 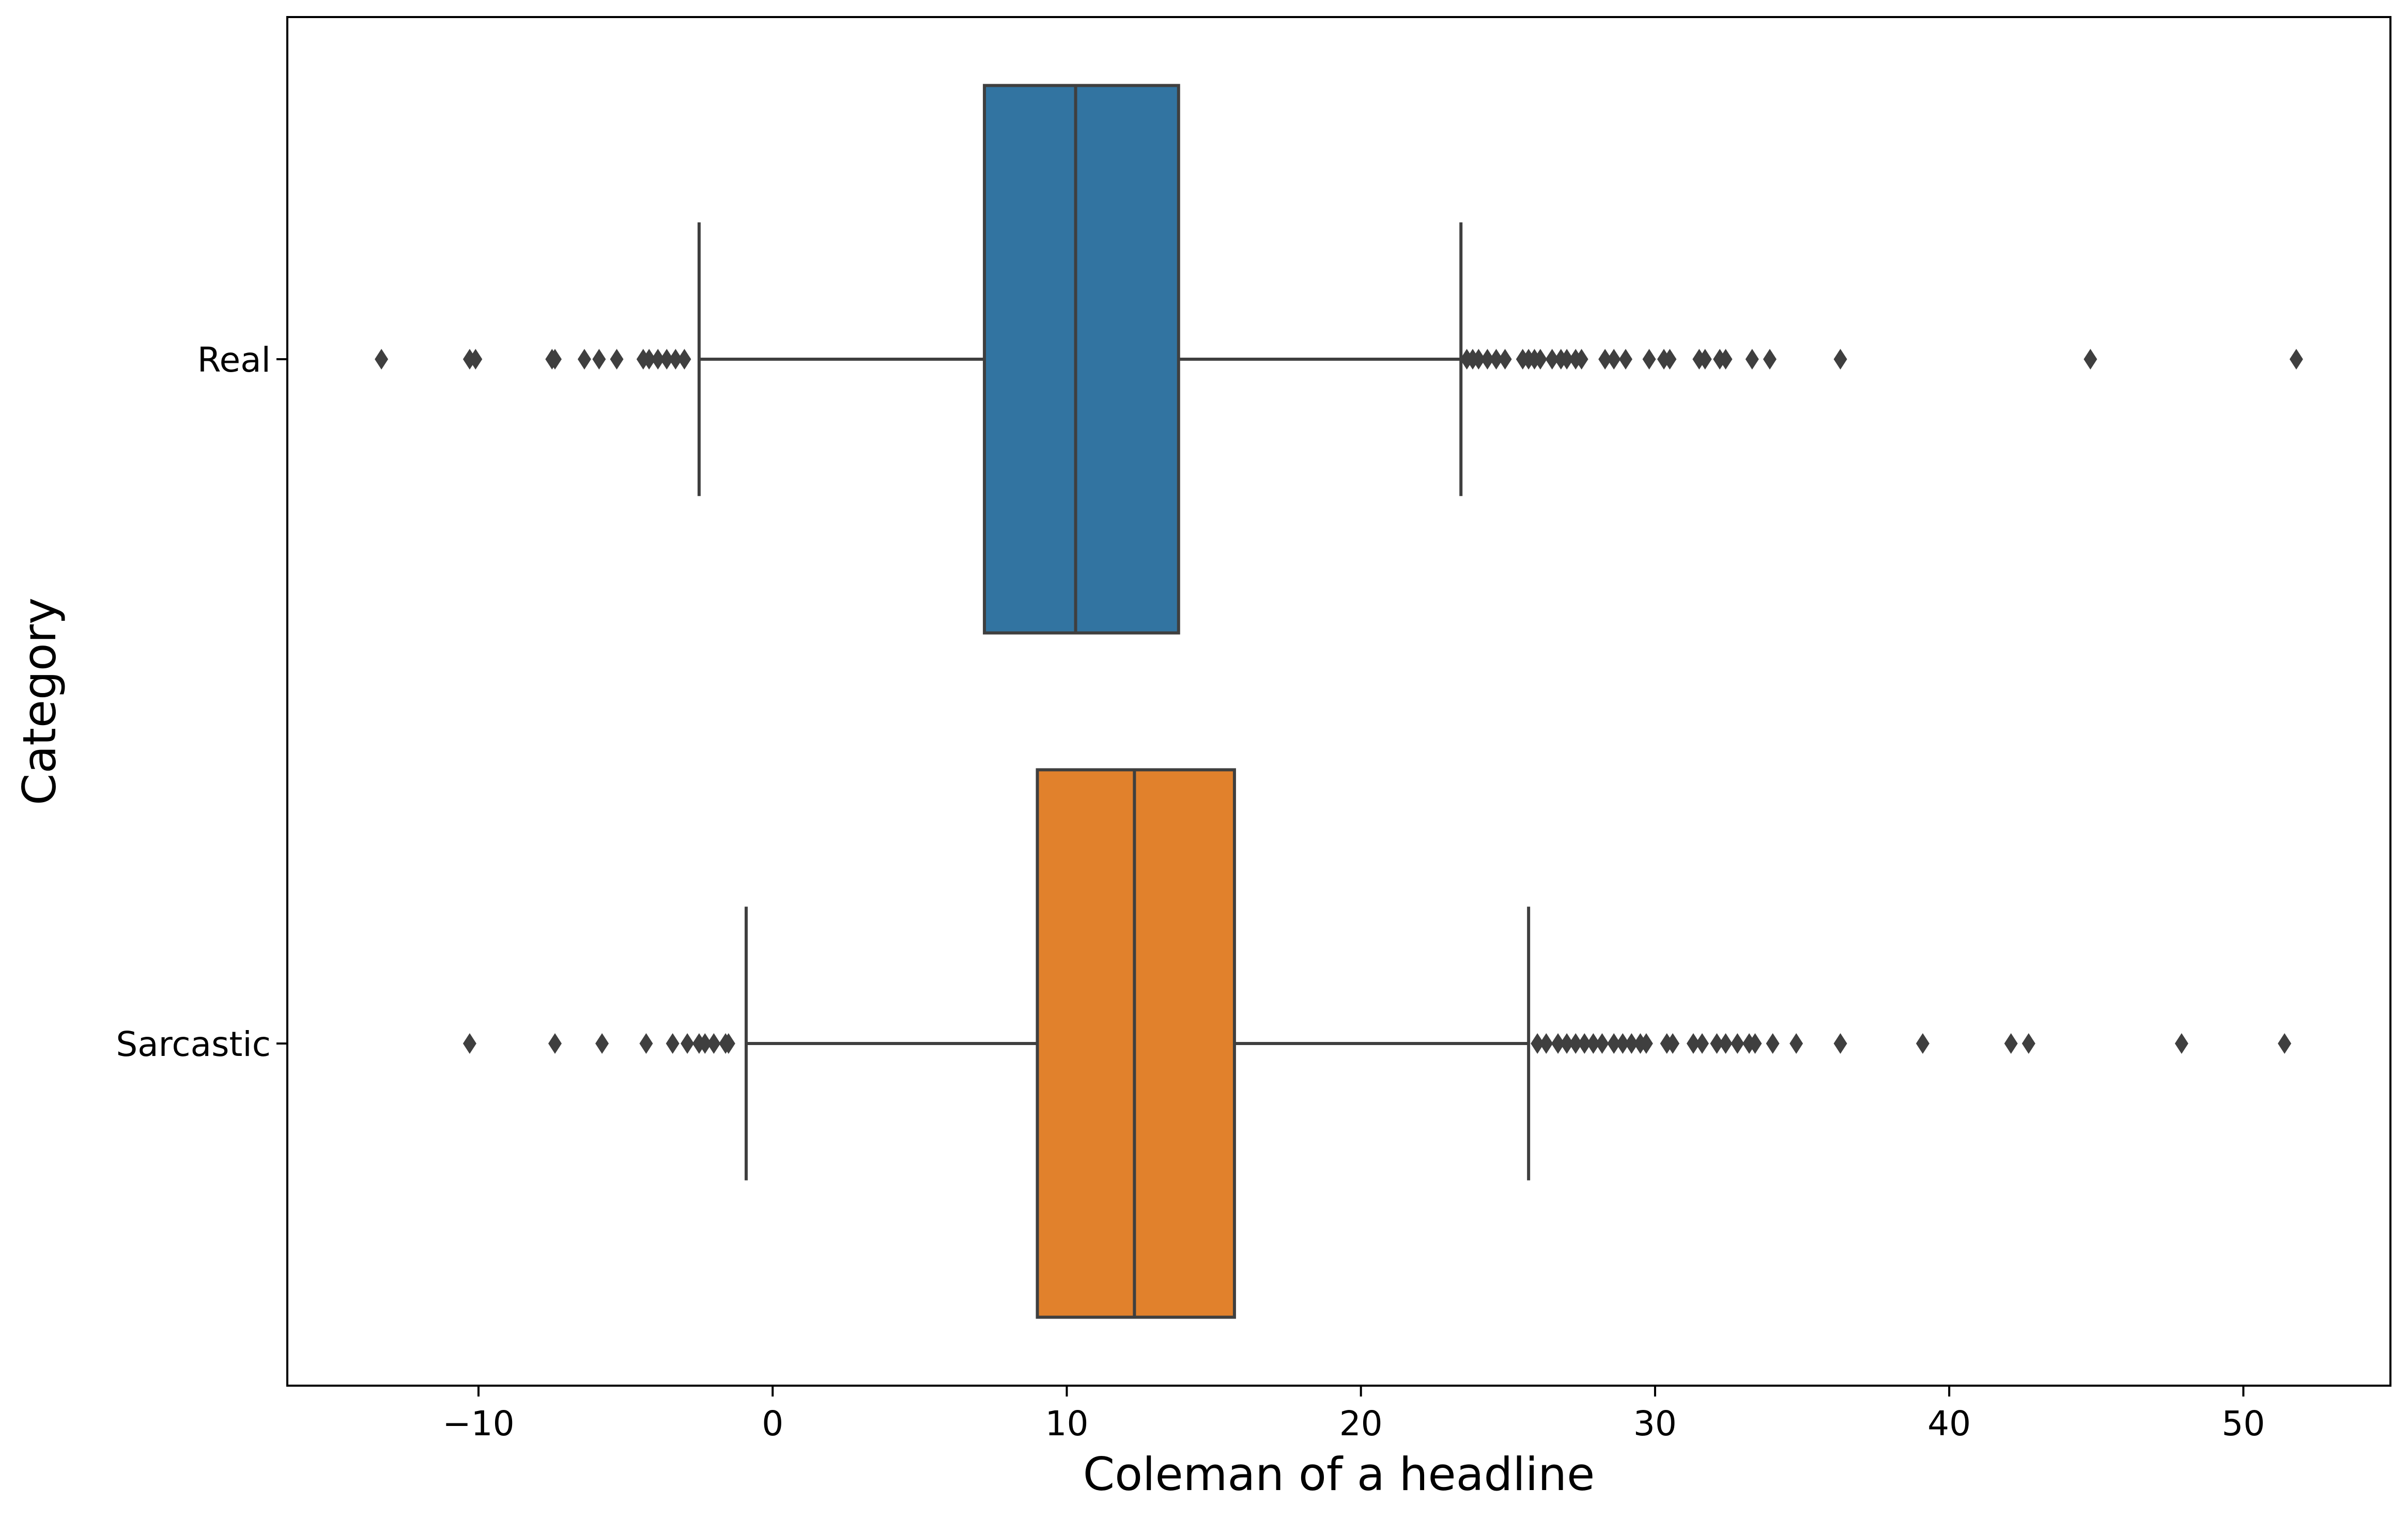 I want to click on x-tick-label: 10, so click(x=1067, y=1424).